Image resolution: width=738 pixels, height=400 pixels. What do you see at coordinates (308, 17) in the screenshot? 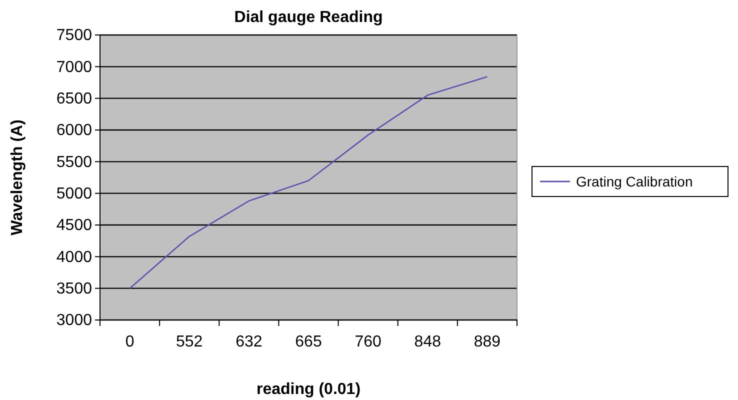
I see `chart-title: Dial gauge Reading` at bounding box center [308, 17].